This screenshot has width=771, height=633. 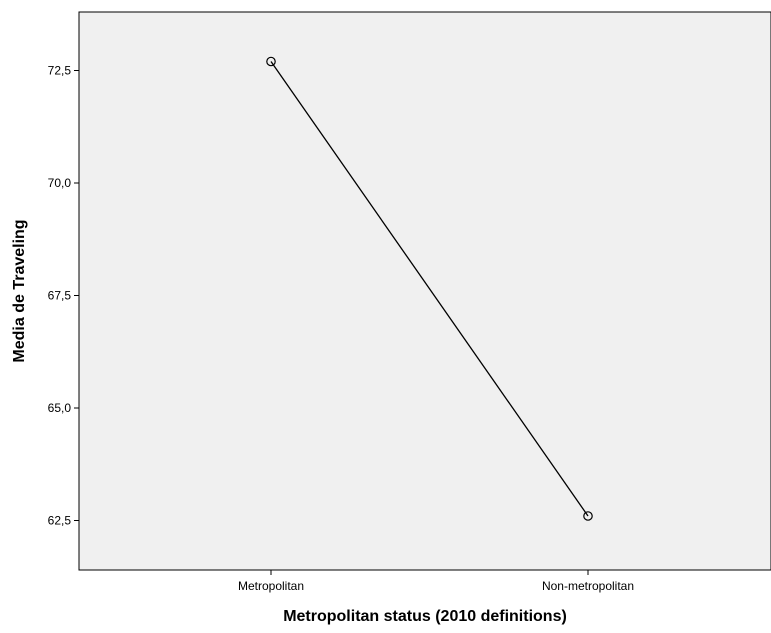 I want to click on x-tick-label: Metropolitan, so click(x=271, y=586).